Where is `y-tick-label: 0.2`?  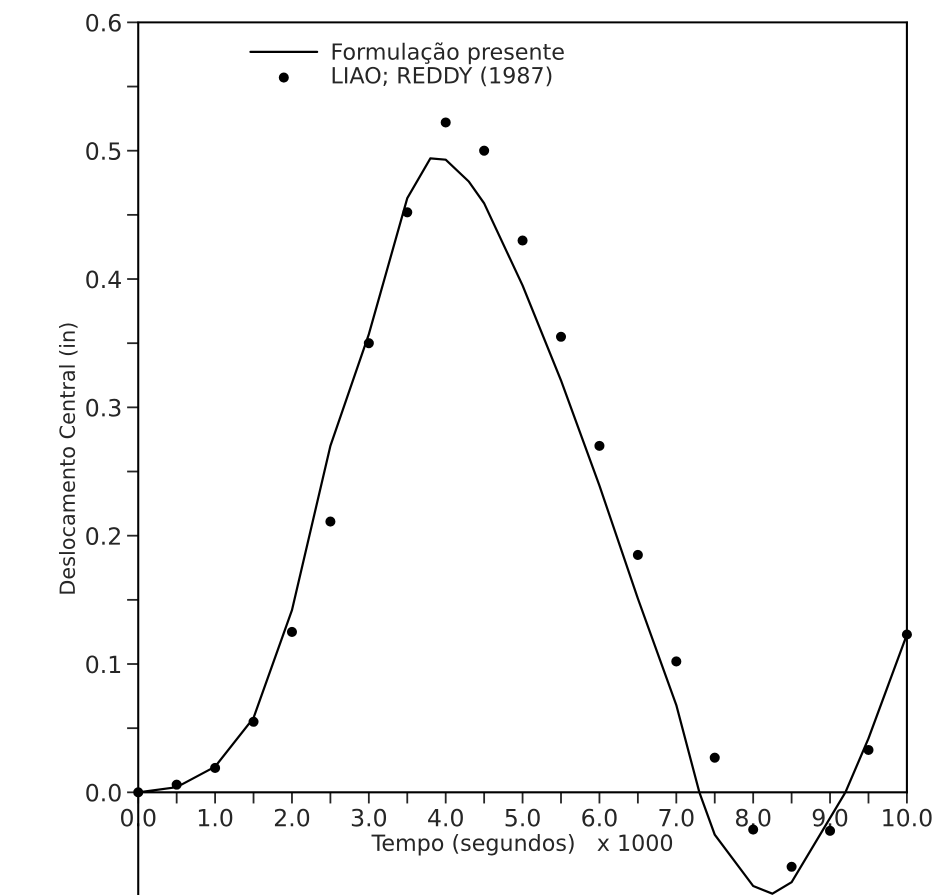
y-tick-label: 0.2 is located at coordinates (103, 536).